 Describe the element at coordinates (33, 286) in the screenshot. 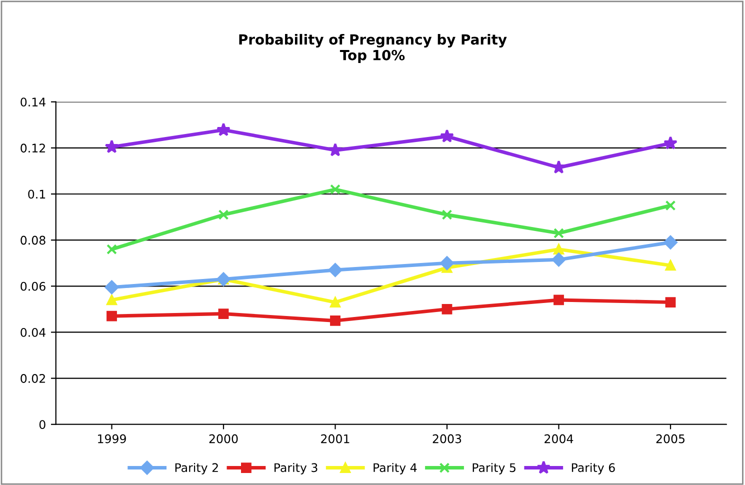

I see `y-tick-label: 0.06` at that location.